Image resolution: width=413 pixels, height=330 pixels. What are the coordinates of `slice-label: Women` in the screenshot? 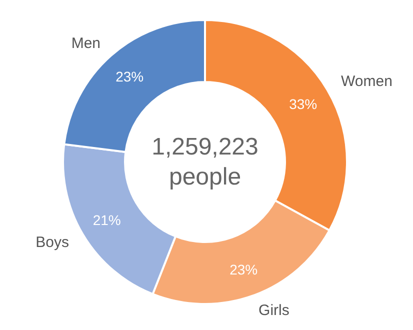 It's located at (366, 81).